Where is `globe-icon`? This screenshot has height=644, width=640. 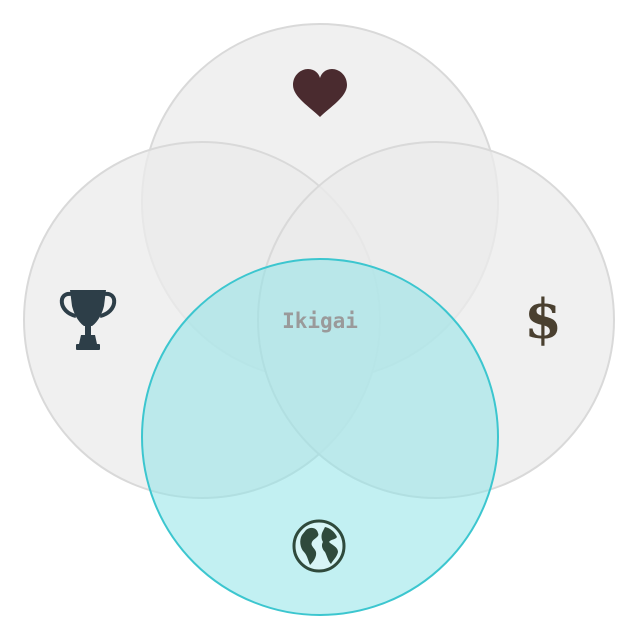 globe-icon is located at coordinates (319, 546).